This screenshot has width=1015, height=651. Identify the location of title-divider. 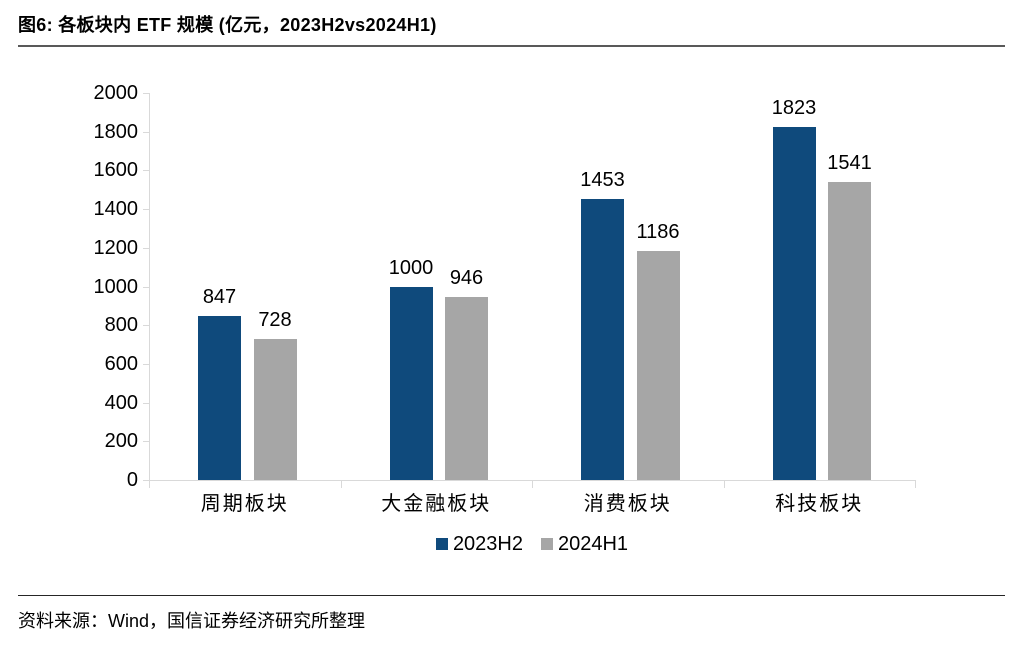
(511, 46).